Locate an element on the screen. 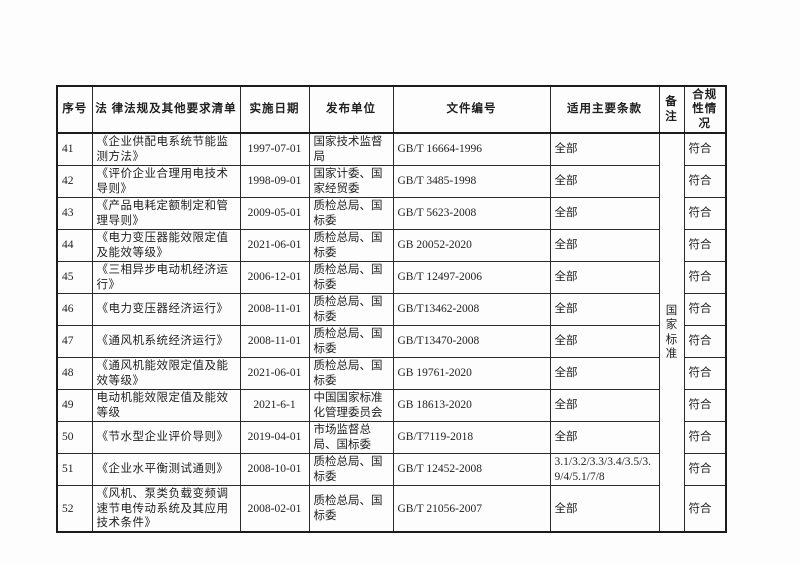 The image size is (800, 565). cell-index: 48 is located at coordinates (74, 374).